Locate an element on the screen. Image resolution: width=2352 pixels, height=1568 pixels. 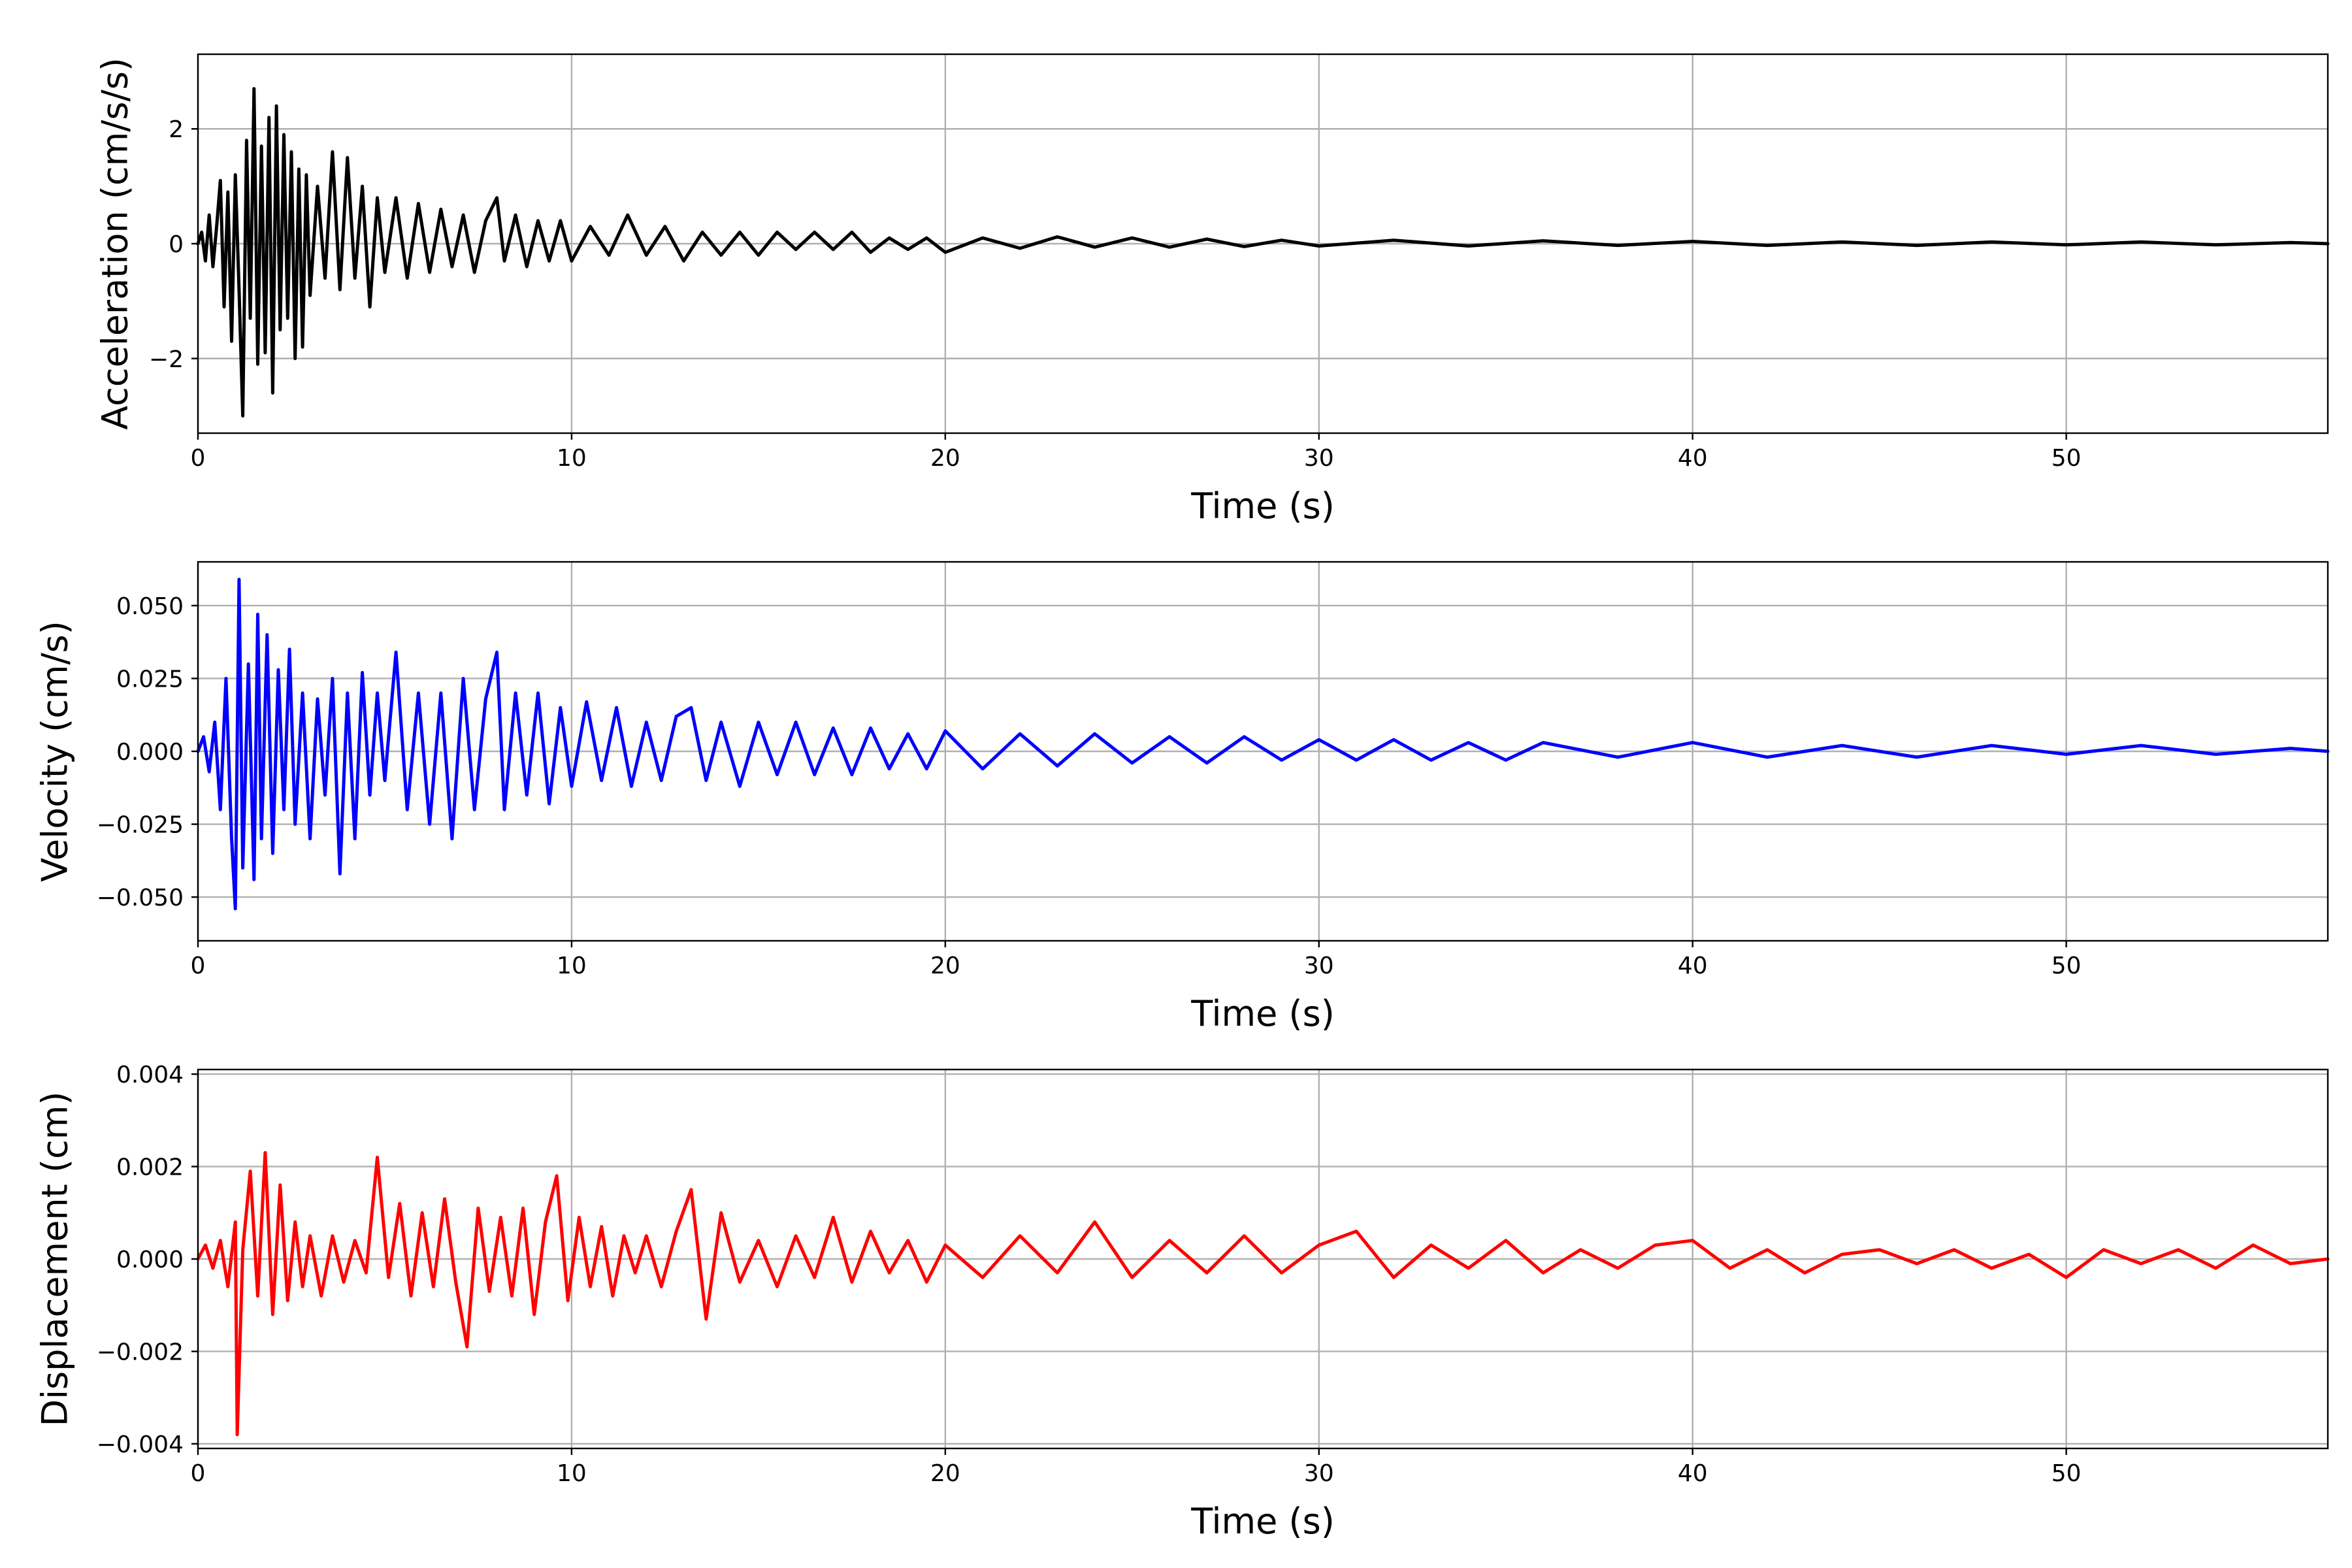
acceleration-x-tick-label: 40 is located at coordinates (1693, 458).